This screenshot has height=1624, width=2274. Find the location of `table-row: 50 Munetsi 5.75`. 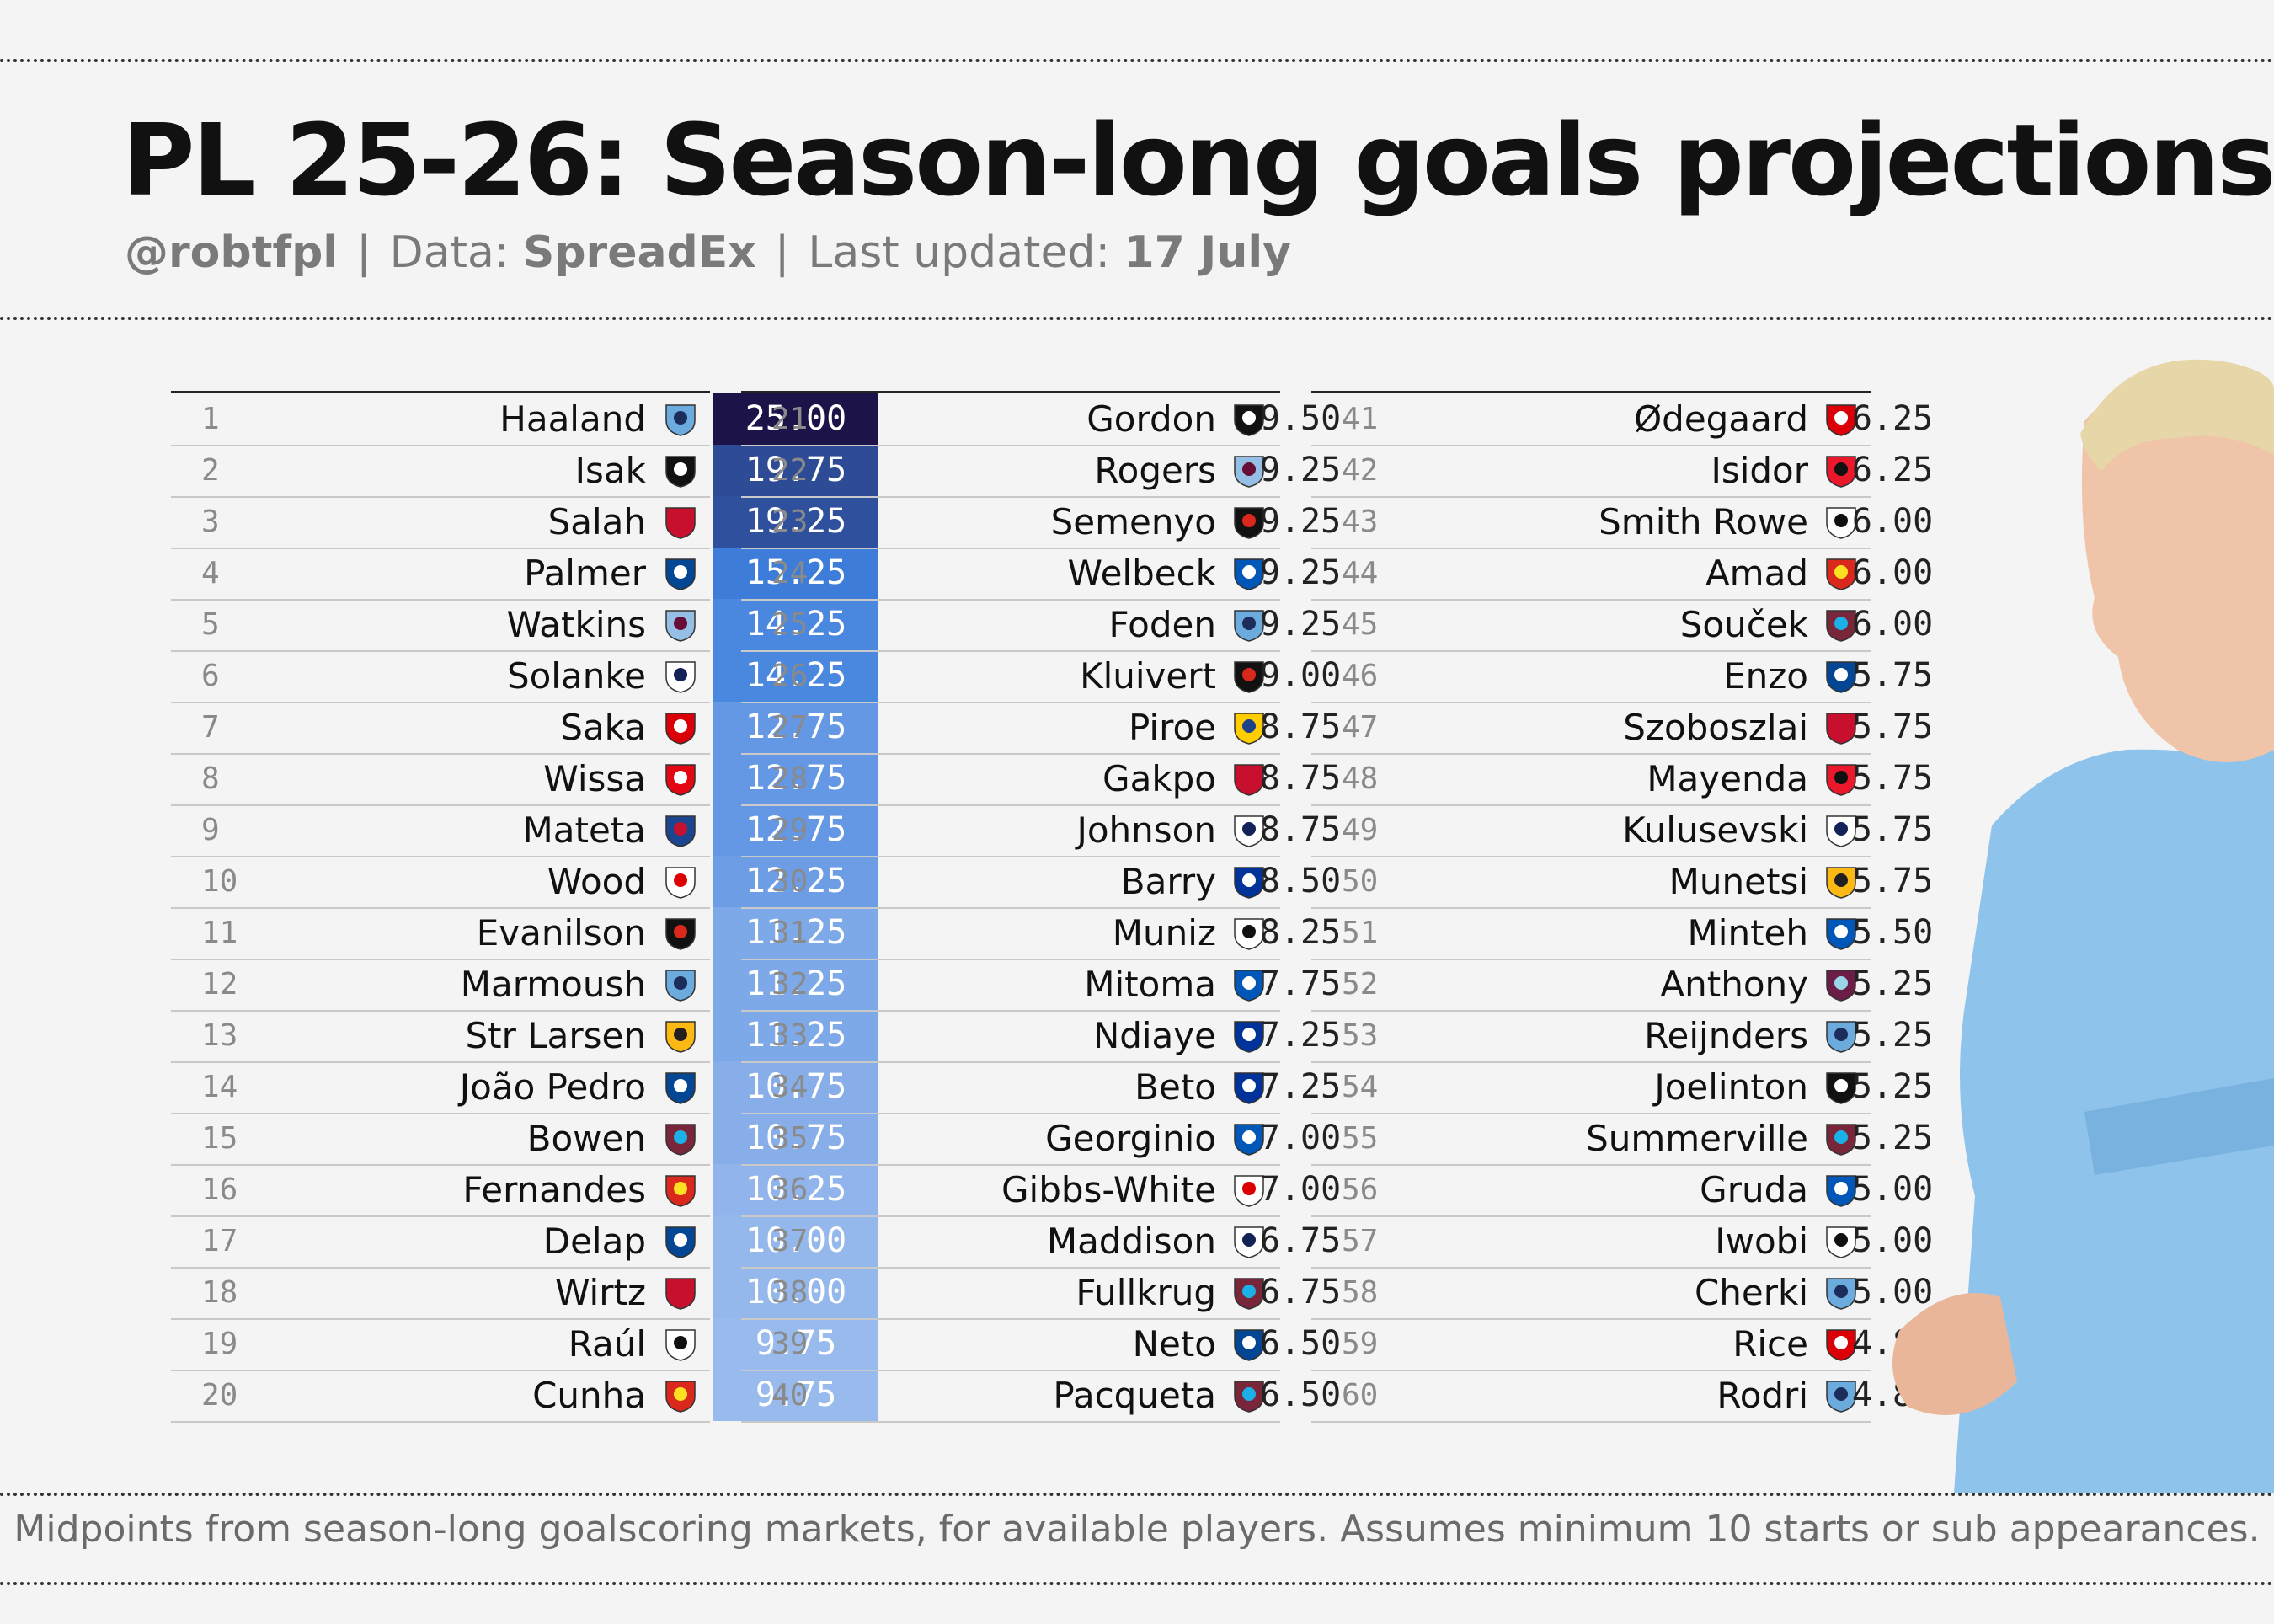

table-row: 50 Munetsi 5.75 is located at coordinates (1622, 882).